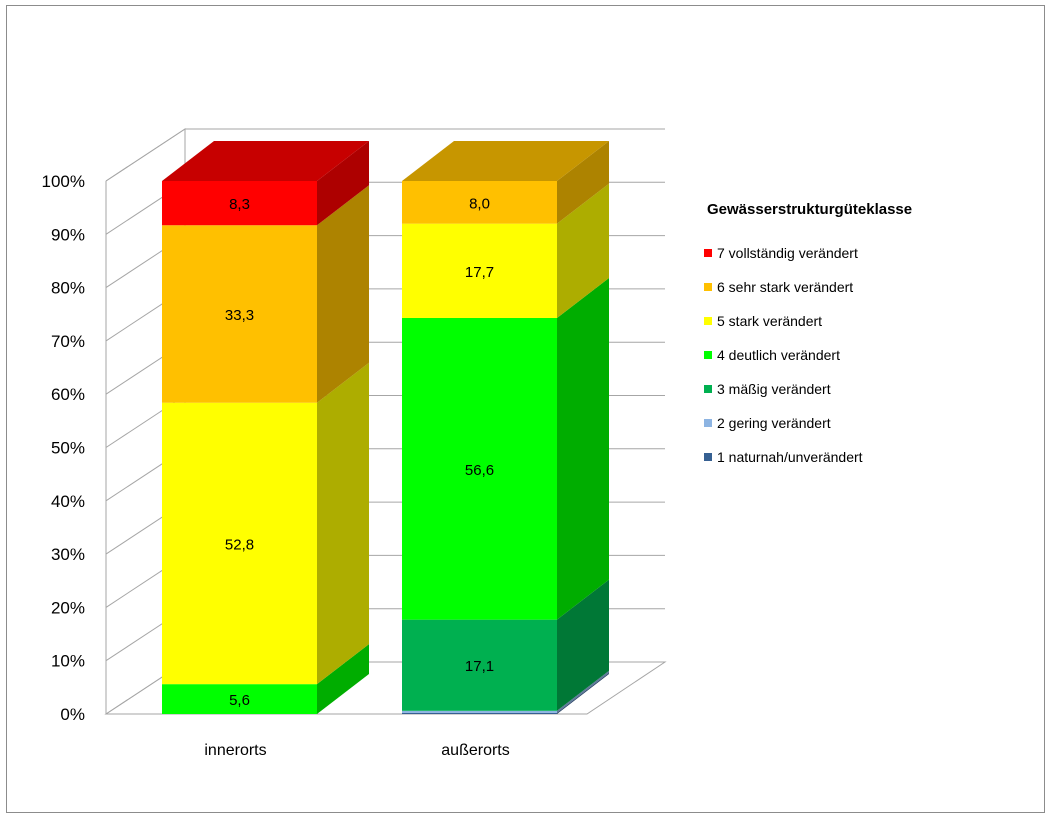  Describe the element at coordinates (778, 355) in the screenshot. I see `legend-entry: 4 deutlich verändert` at that location.